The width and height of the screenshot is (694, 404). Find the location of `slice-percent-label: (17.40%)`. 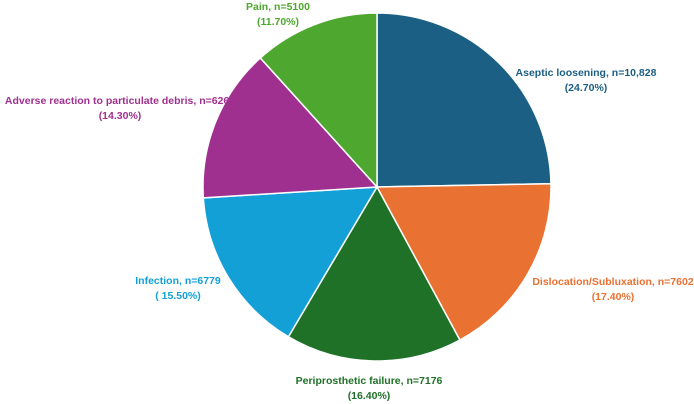

slice-percent-label: (17.40%) is located at coordinates (613, 297).